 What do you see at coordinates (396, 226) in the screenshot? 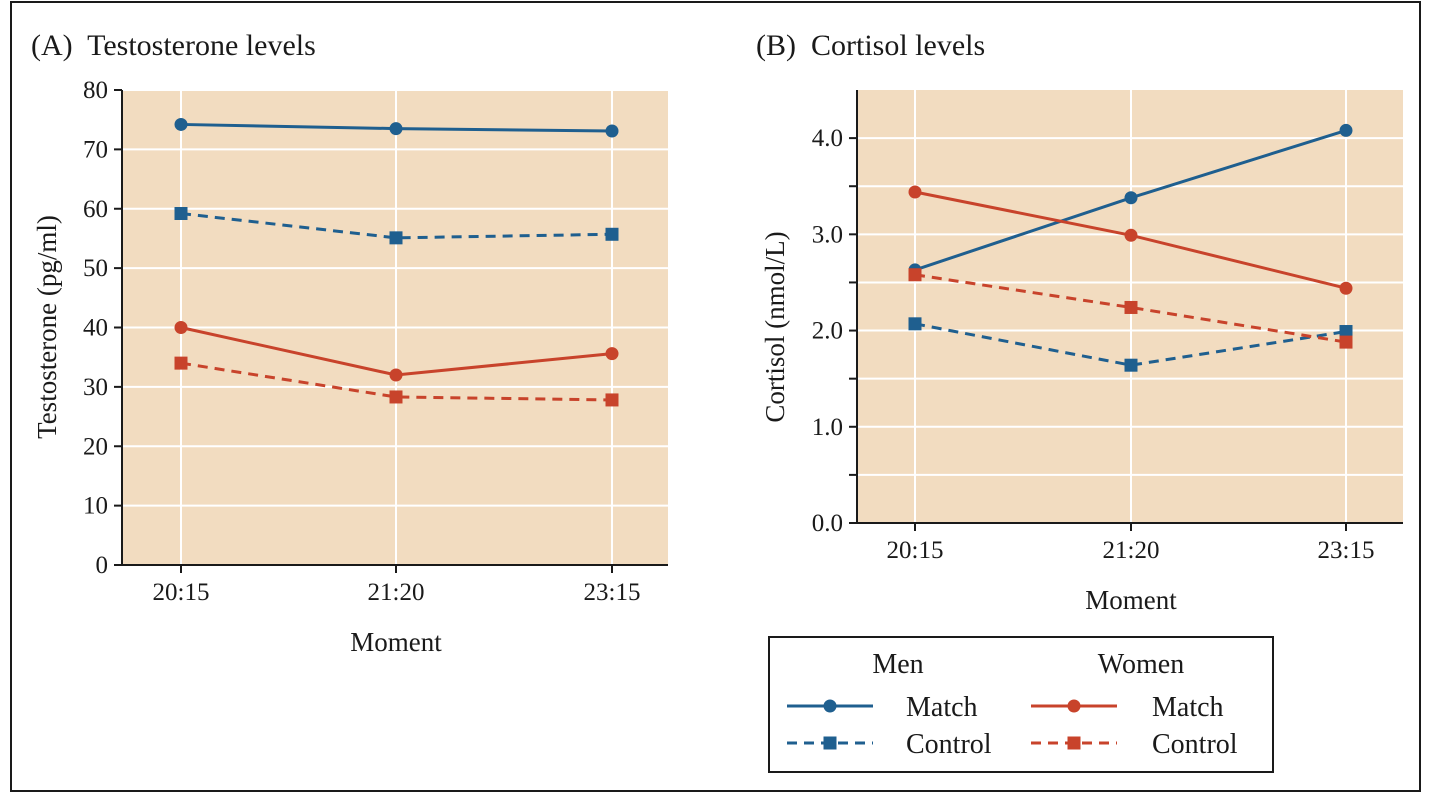
I see `panel-a-line-men-control` at bounding box center [396, 226].